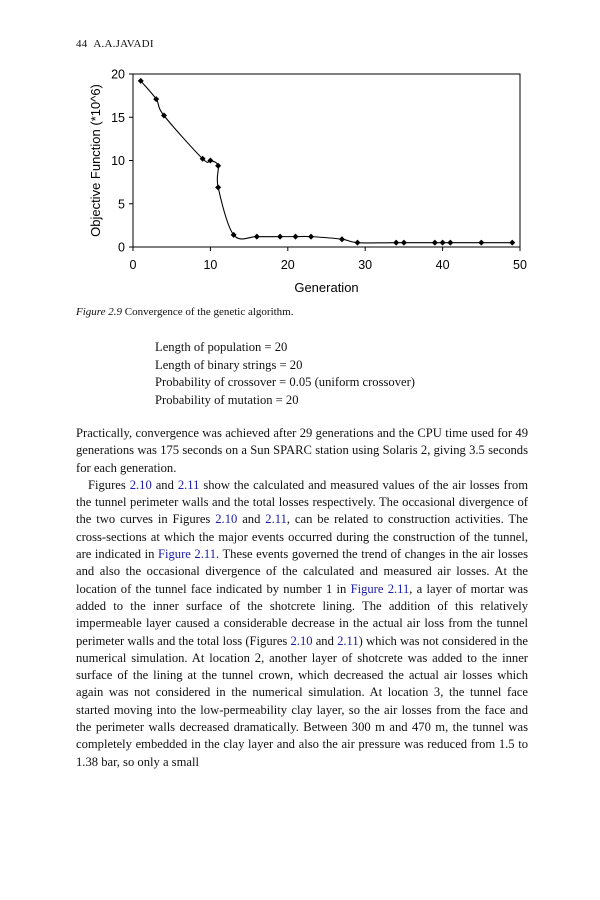  Describe the element at coordinates (229, 364) in the screenshot. I see `parameter-item: Length of binary strings = 20` at that location.